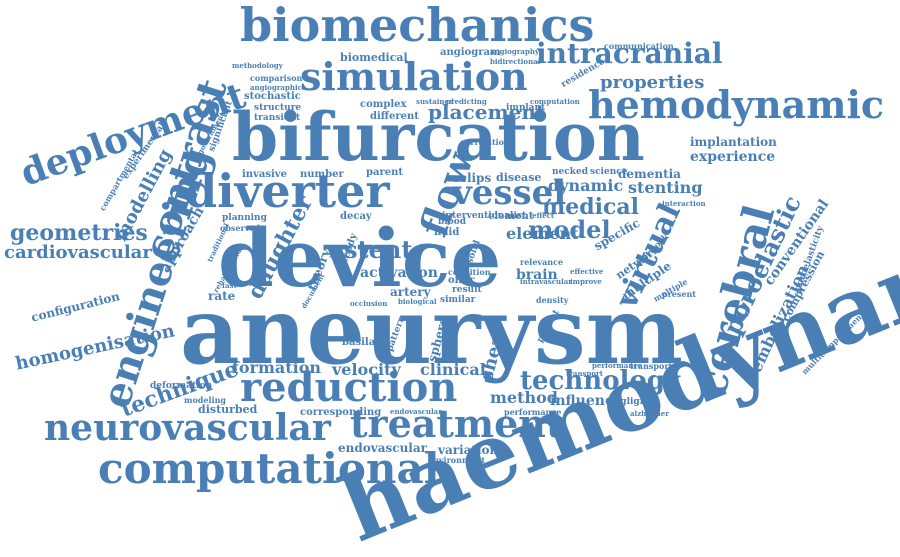 The image size is (900, 557). What do you see at coordinates (466, 101) in the screenshot?
I see `word-predicting: predicting` at bounding box center [466, 101].